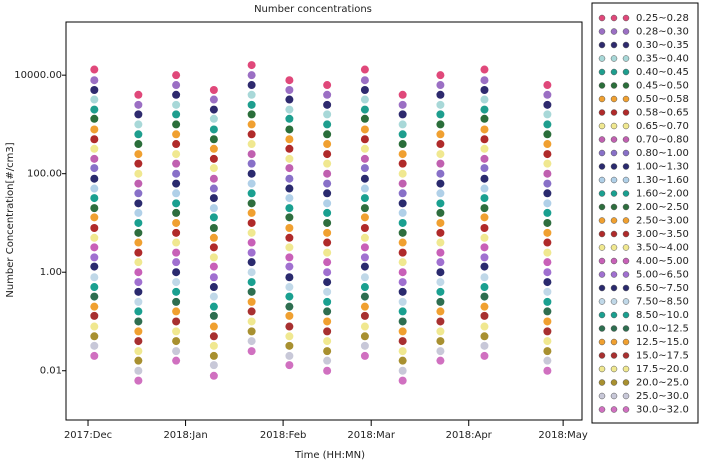 The width and height of the screenshot is (703, 464). Describe the element at coordinates (662, 342) in the screenshot. I see `legend-label: 12.5~15.0` at that location.